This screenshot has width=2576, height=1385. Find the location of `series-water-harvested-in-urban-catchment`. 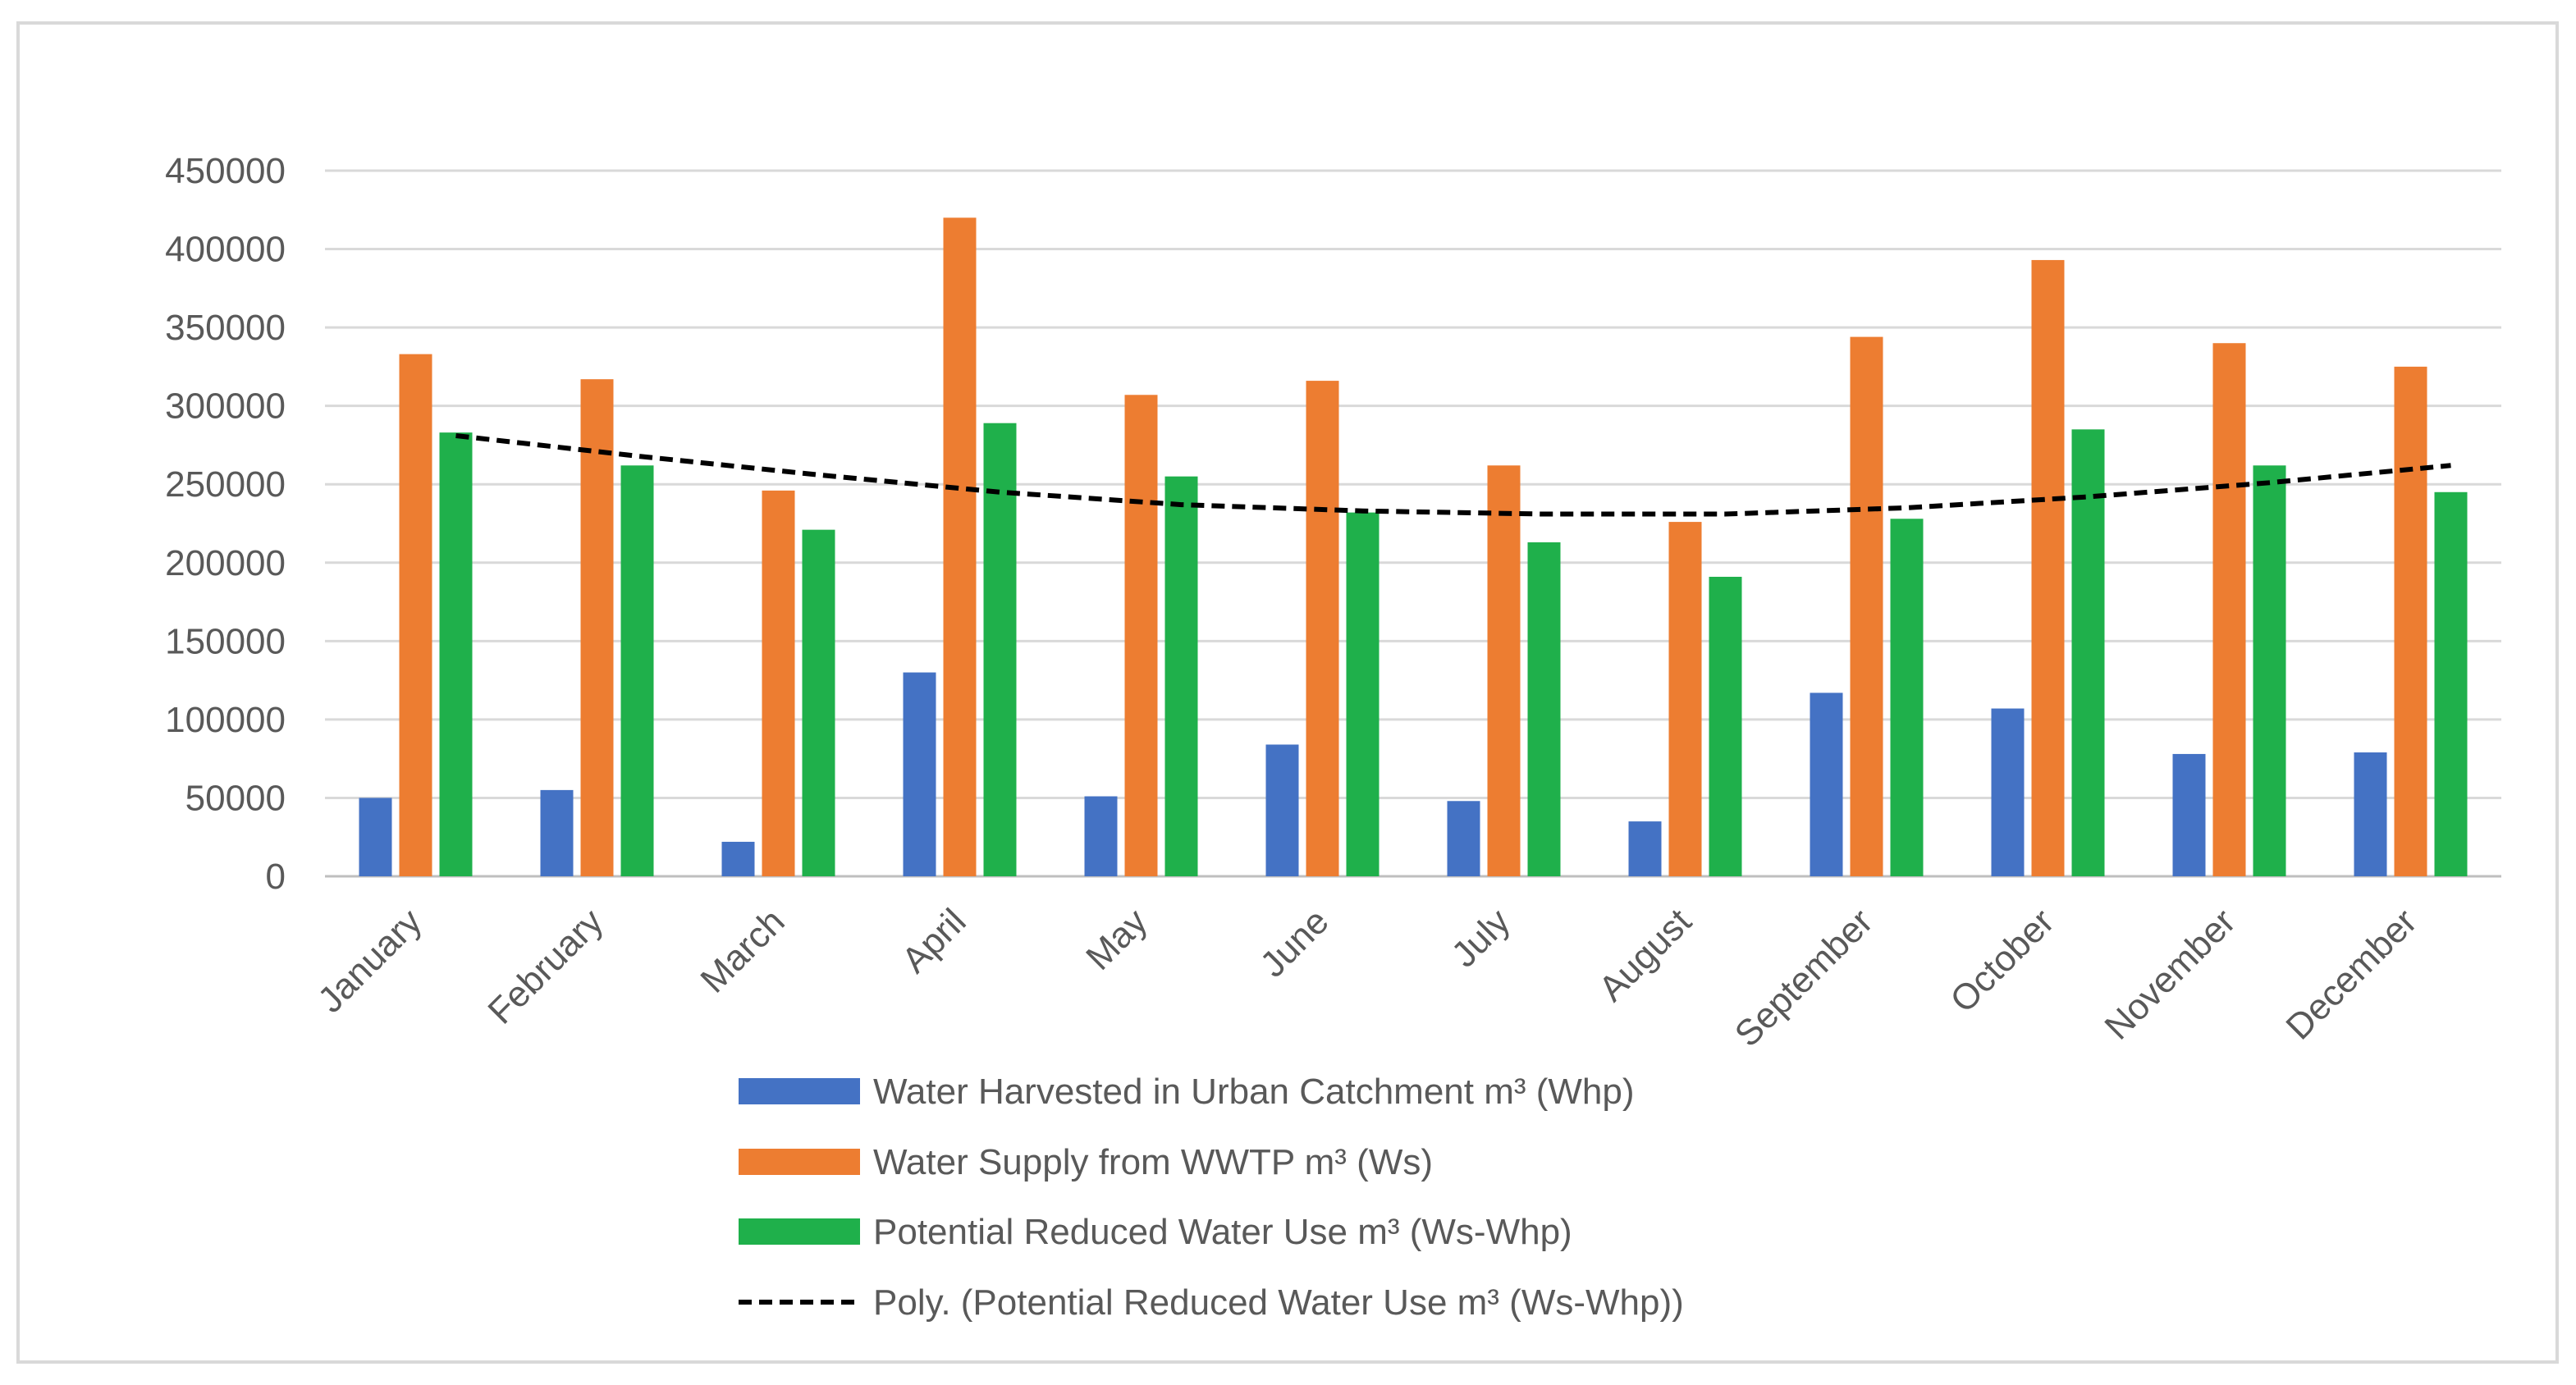

series-water-harvested-in-urban-catchment is located at coordinates (1373, 774).